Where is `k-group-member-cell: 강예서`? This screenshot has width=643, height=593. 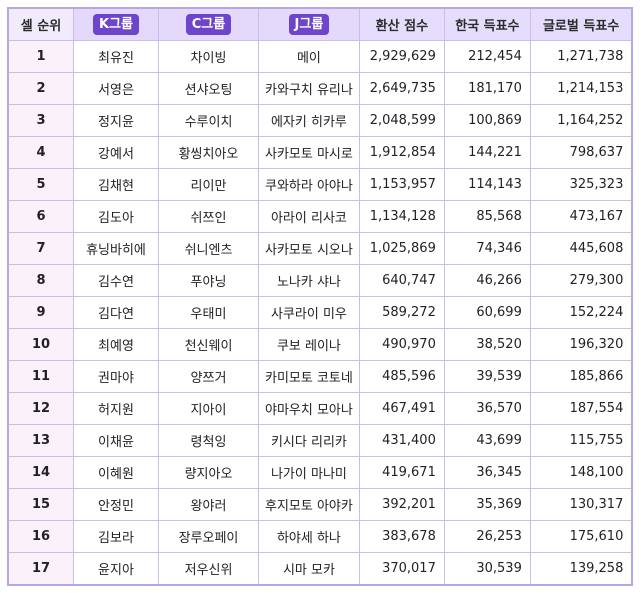
k-group-member-cell: 강예서 is located at coordinates (116, 152).